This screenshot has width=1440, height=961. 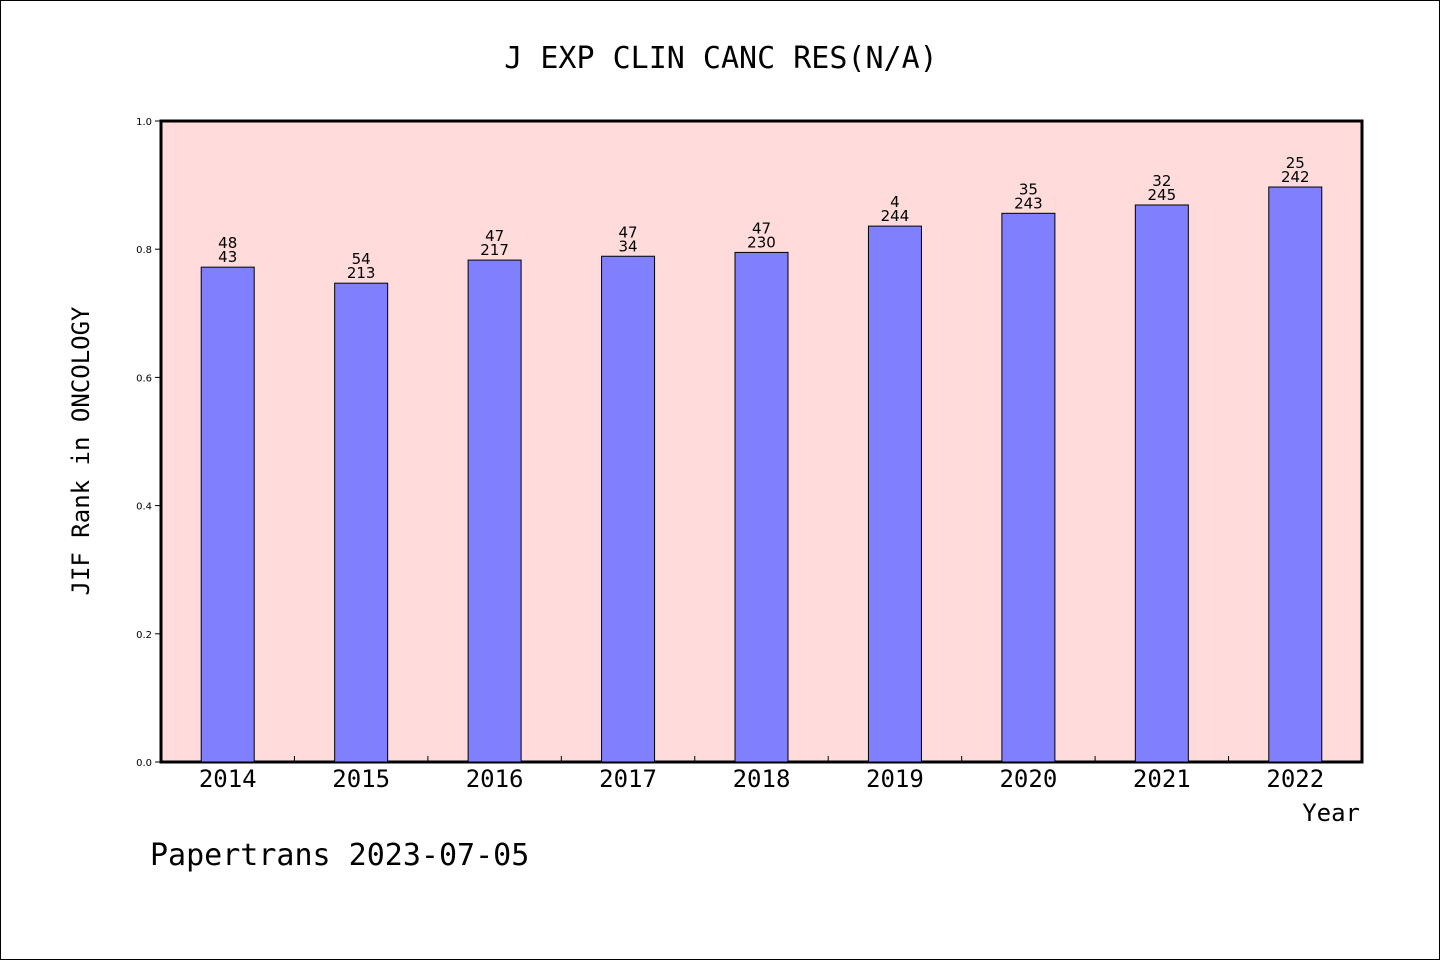 I want to click on bar-2016, so click(x=494, y=511).